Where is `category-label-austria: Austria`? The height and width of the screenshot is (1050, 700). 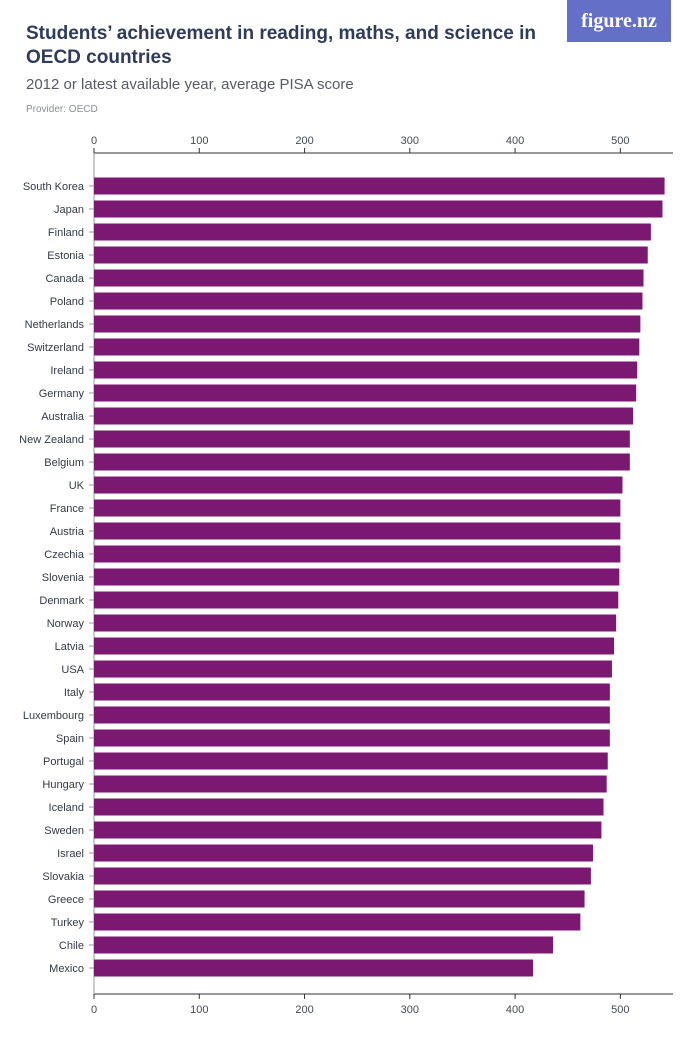
category-label-austria: Austria is located at coordinates (67, 532).